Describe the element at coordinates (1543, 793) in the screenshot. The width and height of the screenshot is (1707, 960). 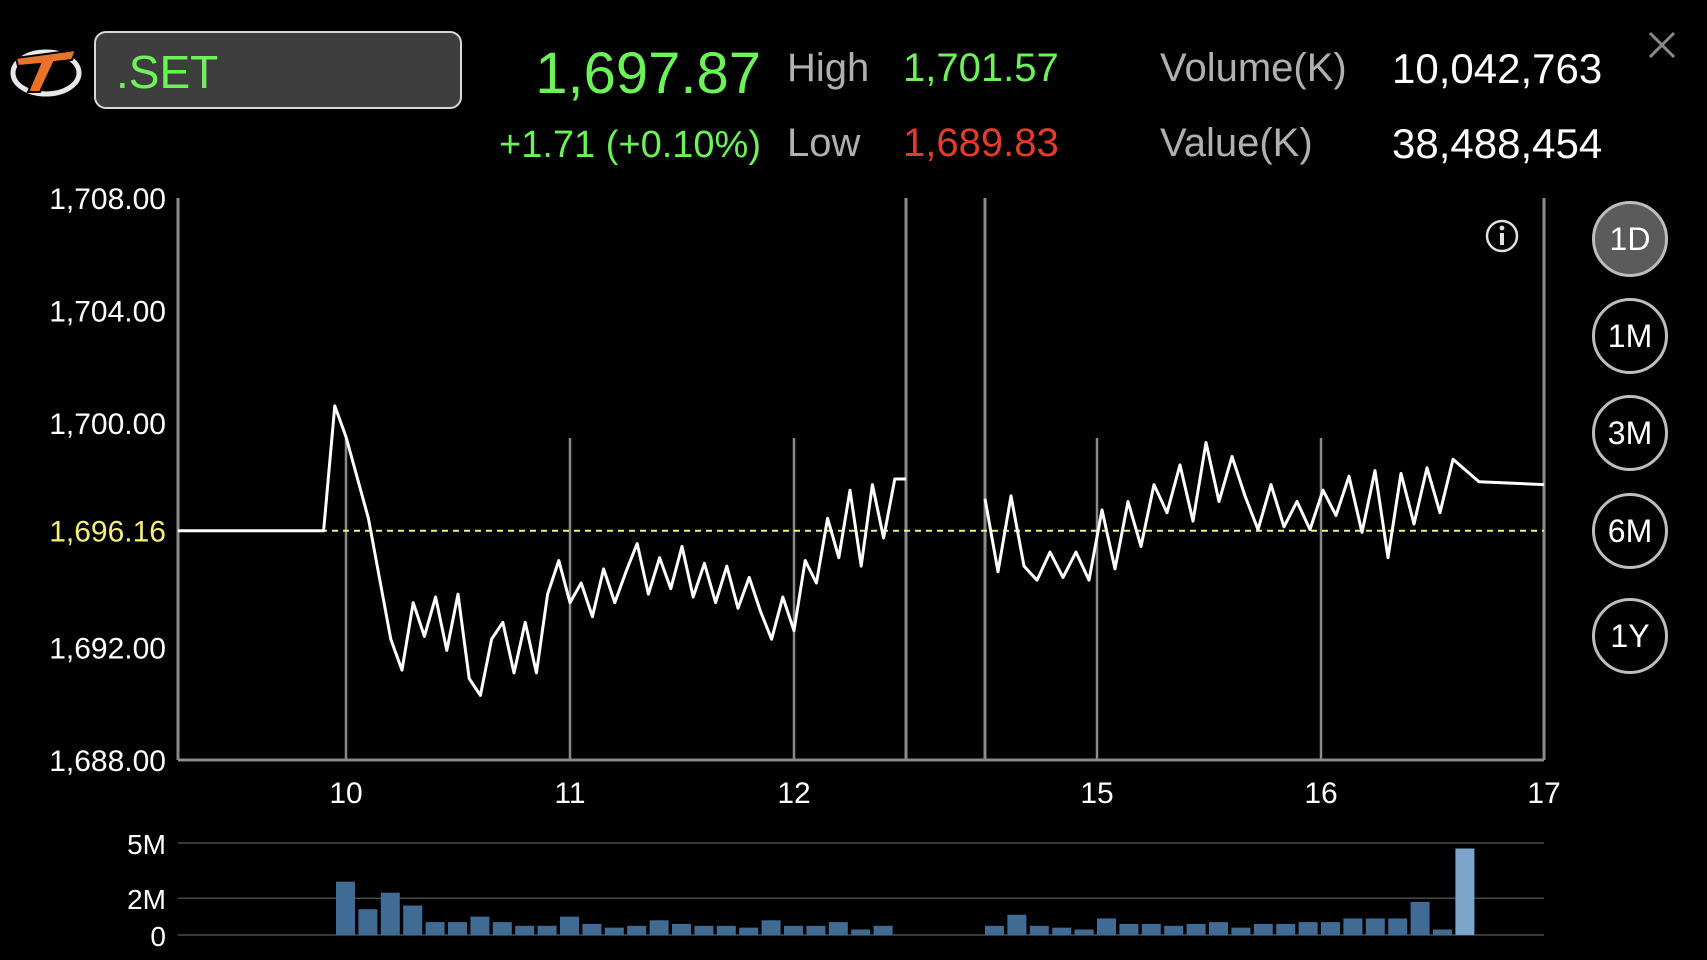
I see `x-tick-label: 17` at that location.